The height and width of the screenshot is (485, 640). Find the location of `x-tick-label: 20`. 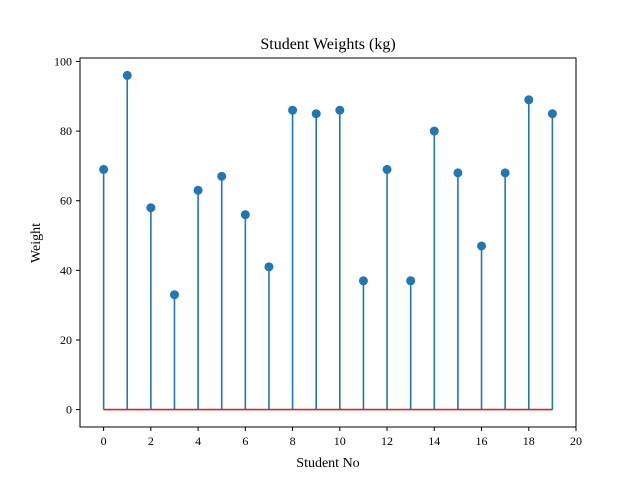

x-tick-label: 20 is located at coordinates (576, 441).